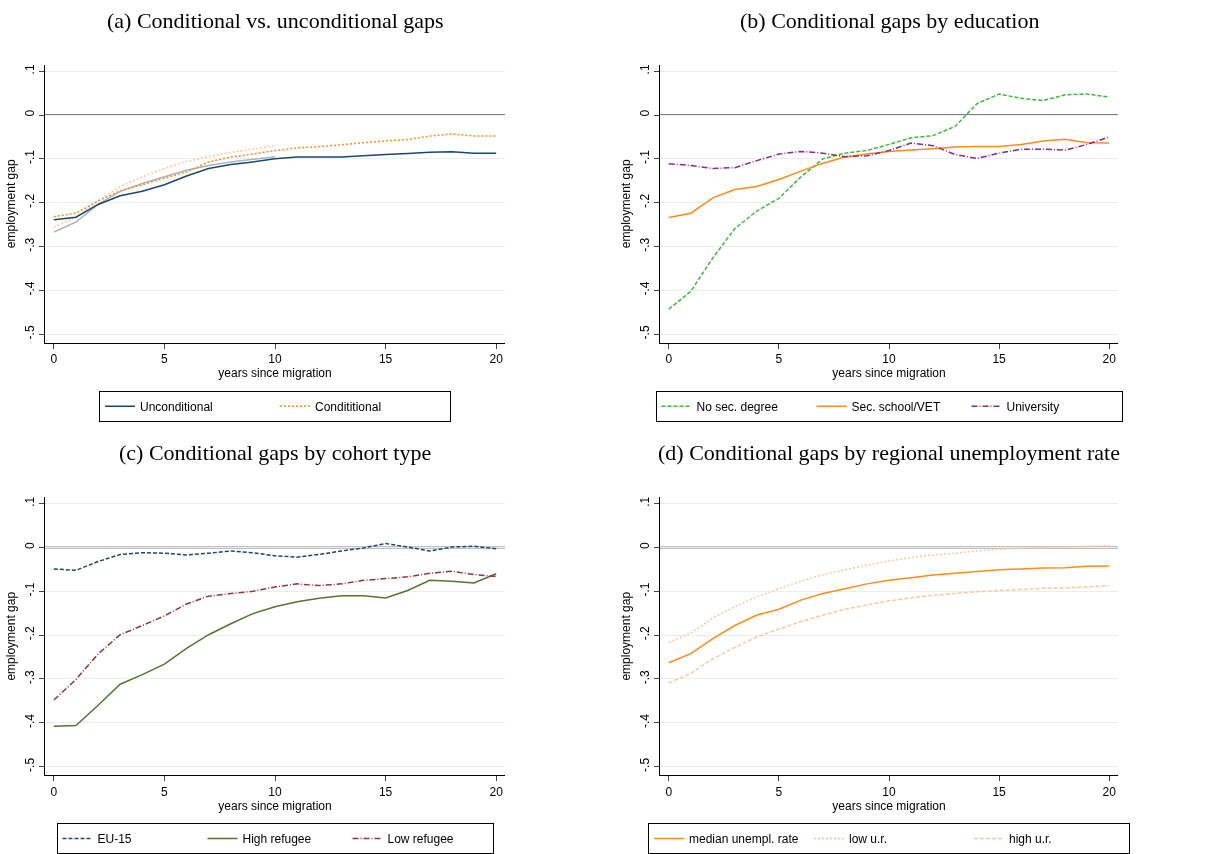 This screenshot has height=854, width=1220. I want to click on legend-label: high u.r., so click(1030, 839).